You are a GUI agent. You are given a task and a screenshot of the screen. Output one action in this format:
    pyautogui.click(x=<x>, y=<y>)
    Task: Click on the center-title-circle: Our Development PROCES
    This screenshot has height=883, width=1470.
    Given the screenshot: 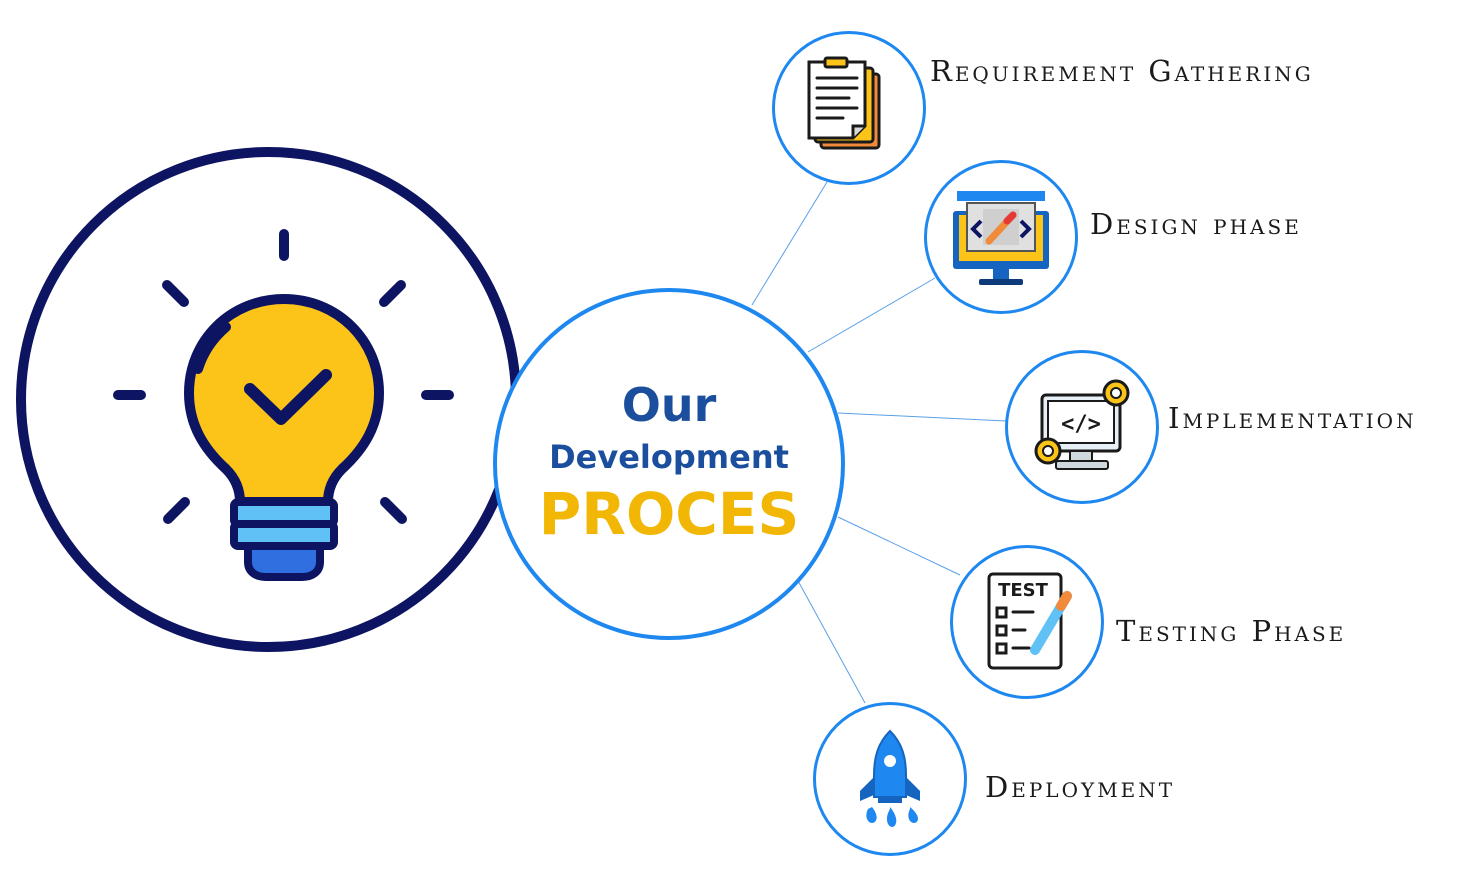 What is the action you would take?
    pyautogui.click(x=669, y=464)
    